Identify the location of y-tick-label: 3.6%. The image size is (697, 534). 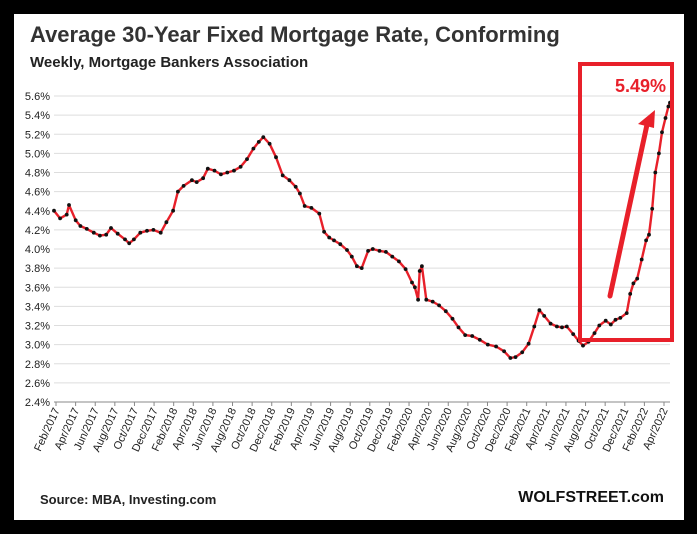
(37, 288).